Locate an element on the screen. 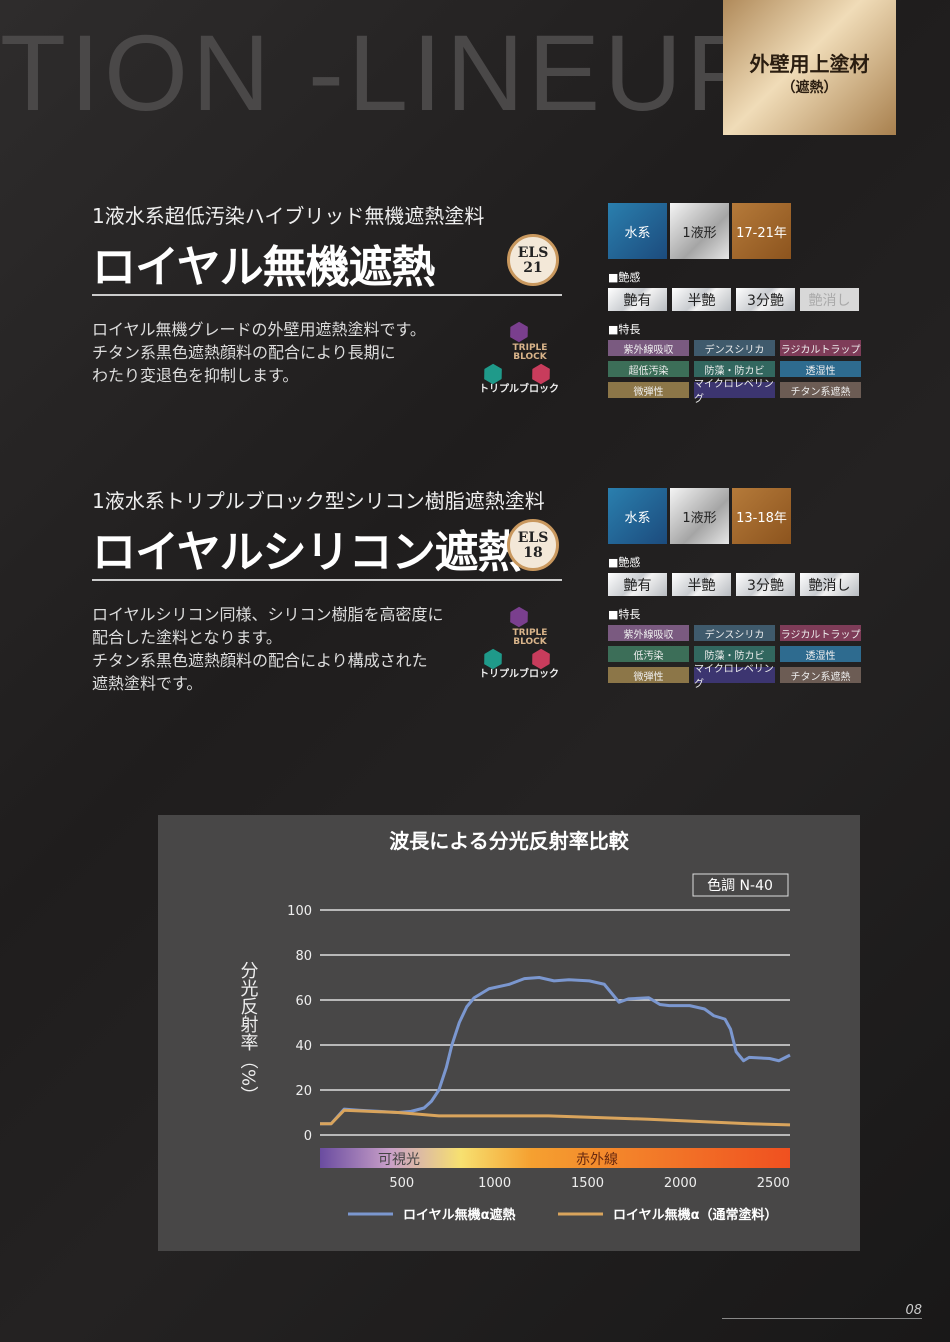 This screenshot has width=950, height=1342. feature-tag: 超低汚染 is located at coordinates (648, 369).